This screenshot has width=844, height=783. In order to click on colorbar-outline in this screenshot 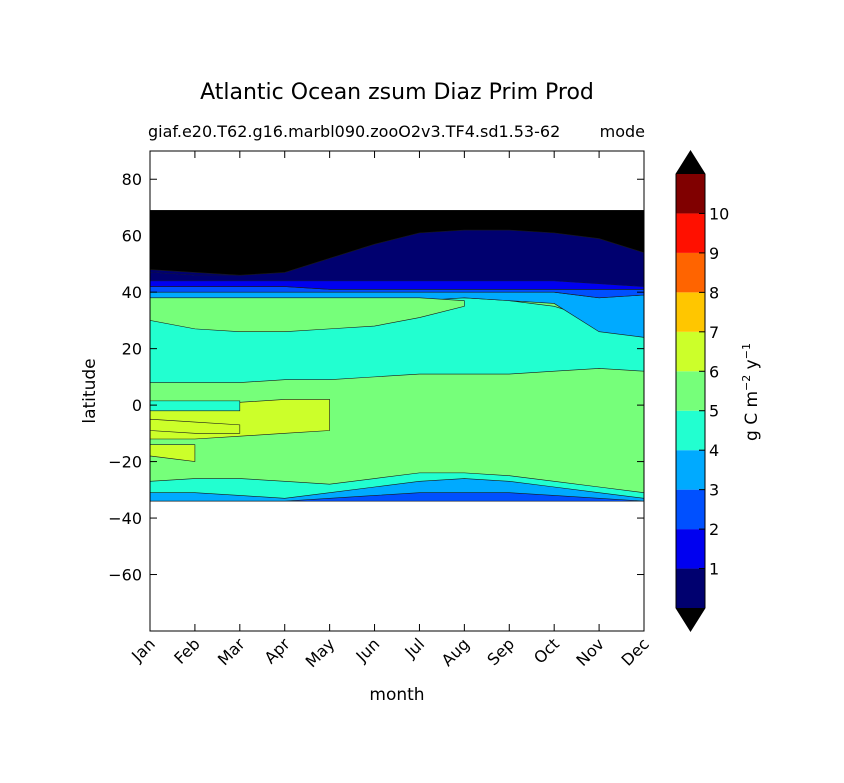, I will do `click(690, 391)`.